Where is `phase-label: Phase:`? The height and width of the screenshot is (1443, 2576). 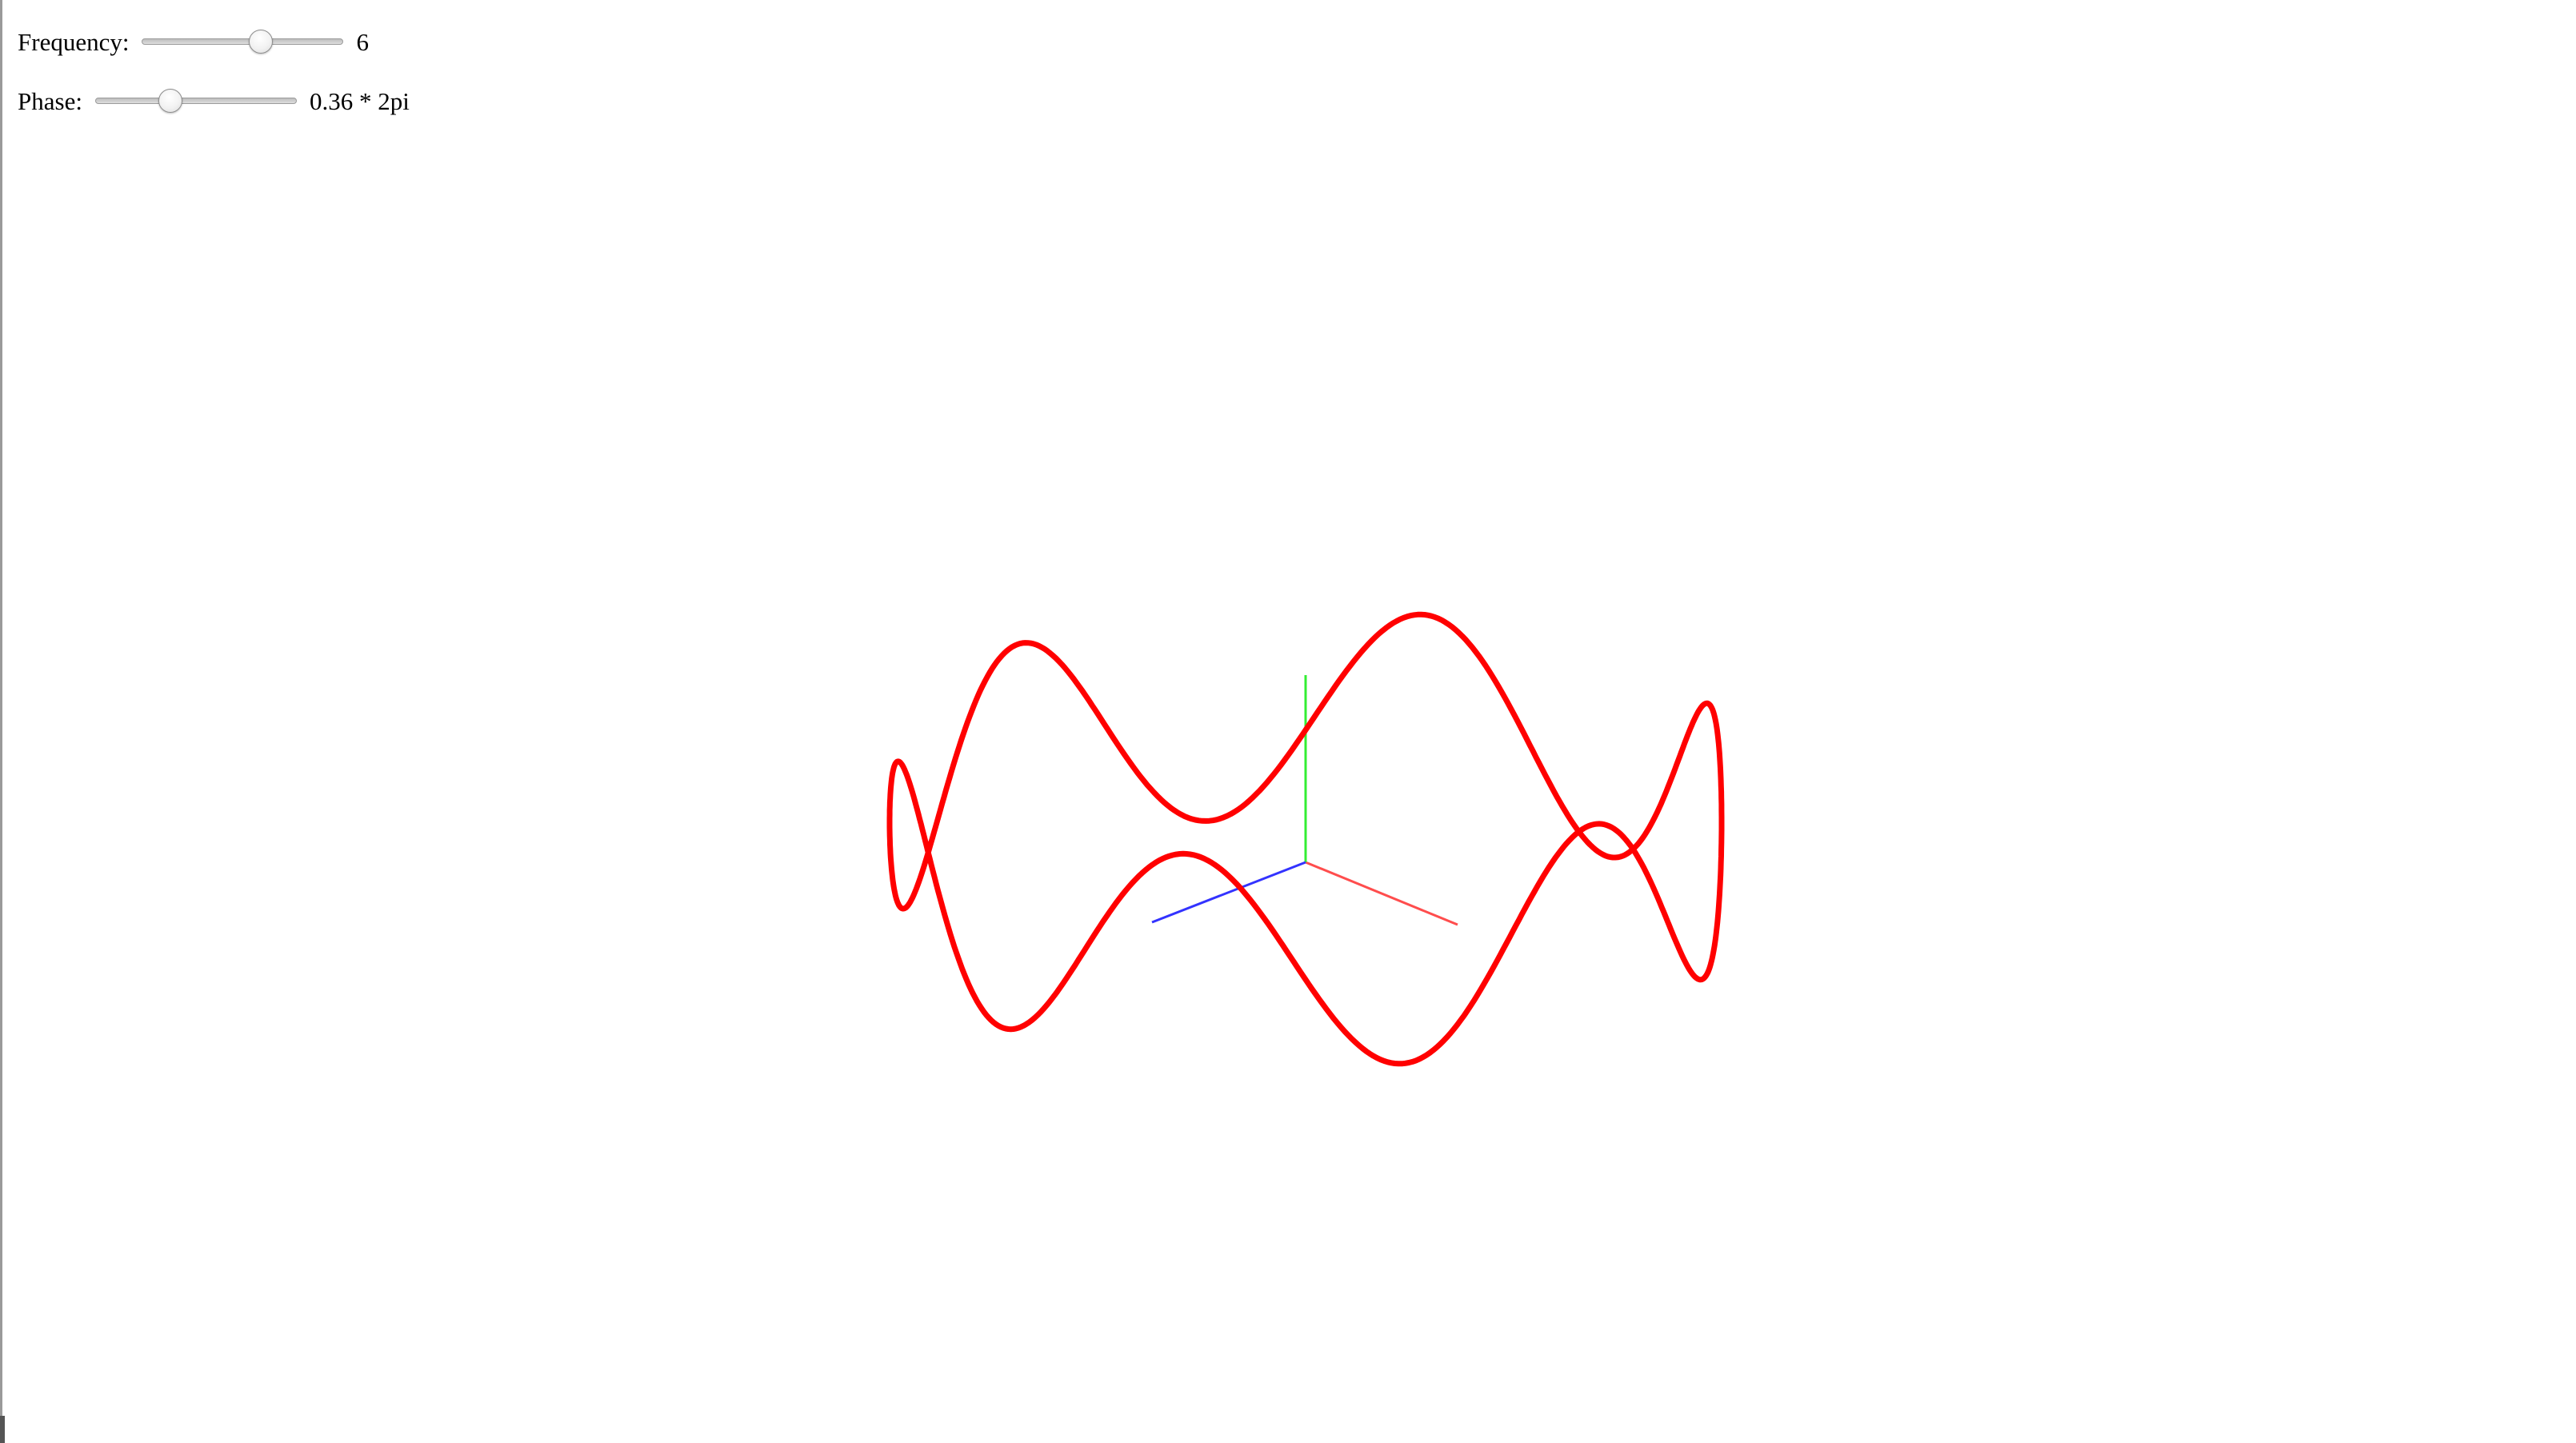 phase-label: Phase: is located at coordinates (50, 100).